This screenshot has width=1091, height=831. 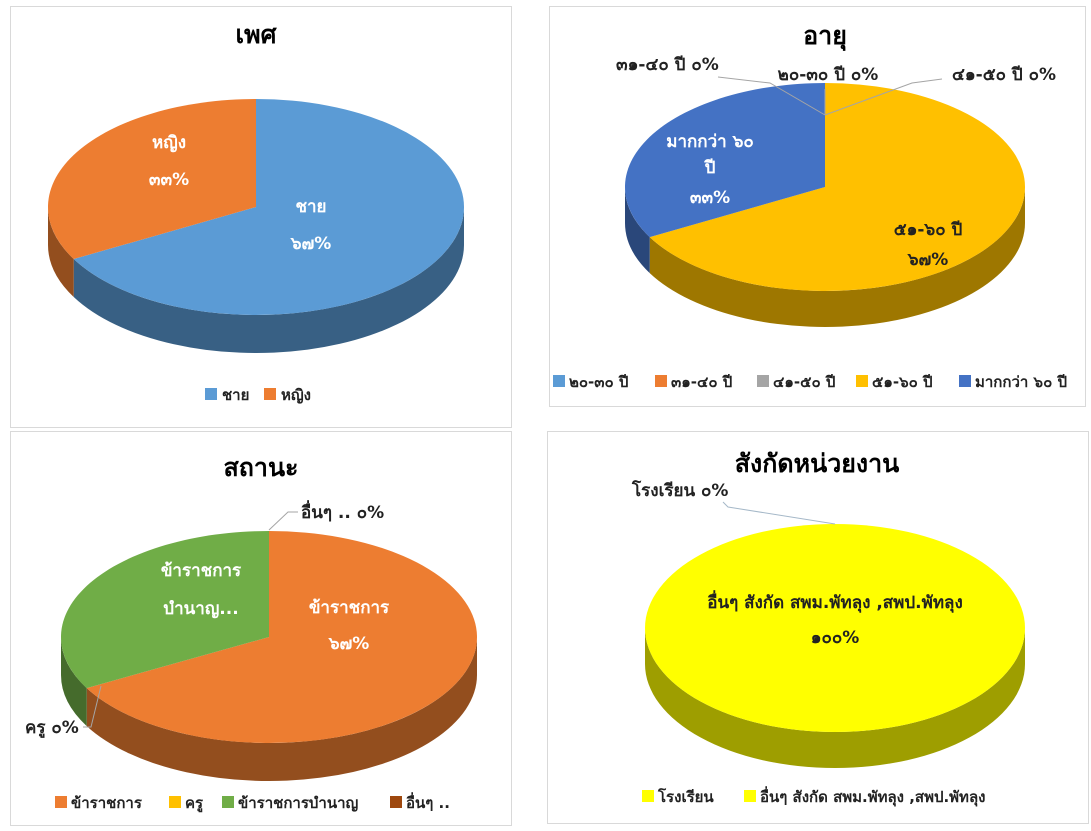 What do you see at coordinates (637, 230) in the screenshot?
I see `pie-side-มากกว่า 60 ปี` at bounding box center [637, 230].